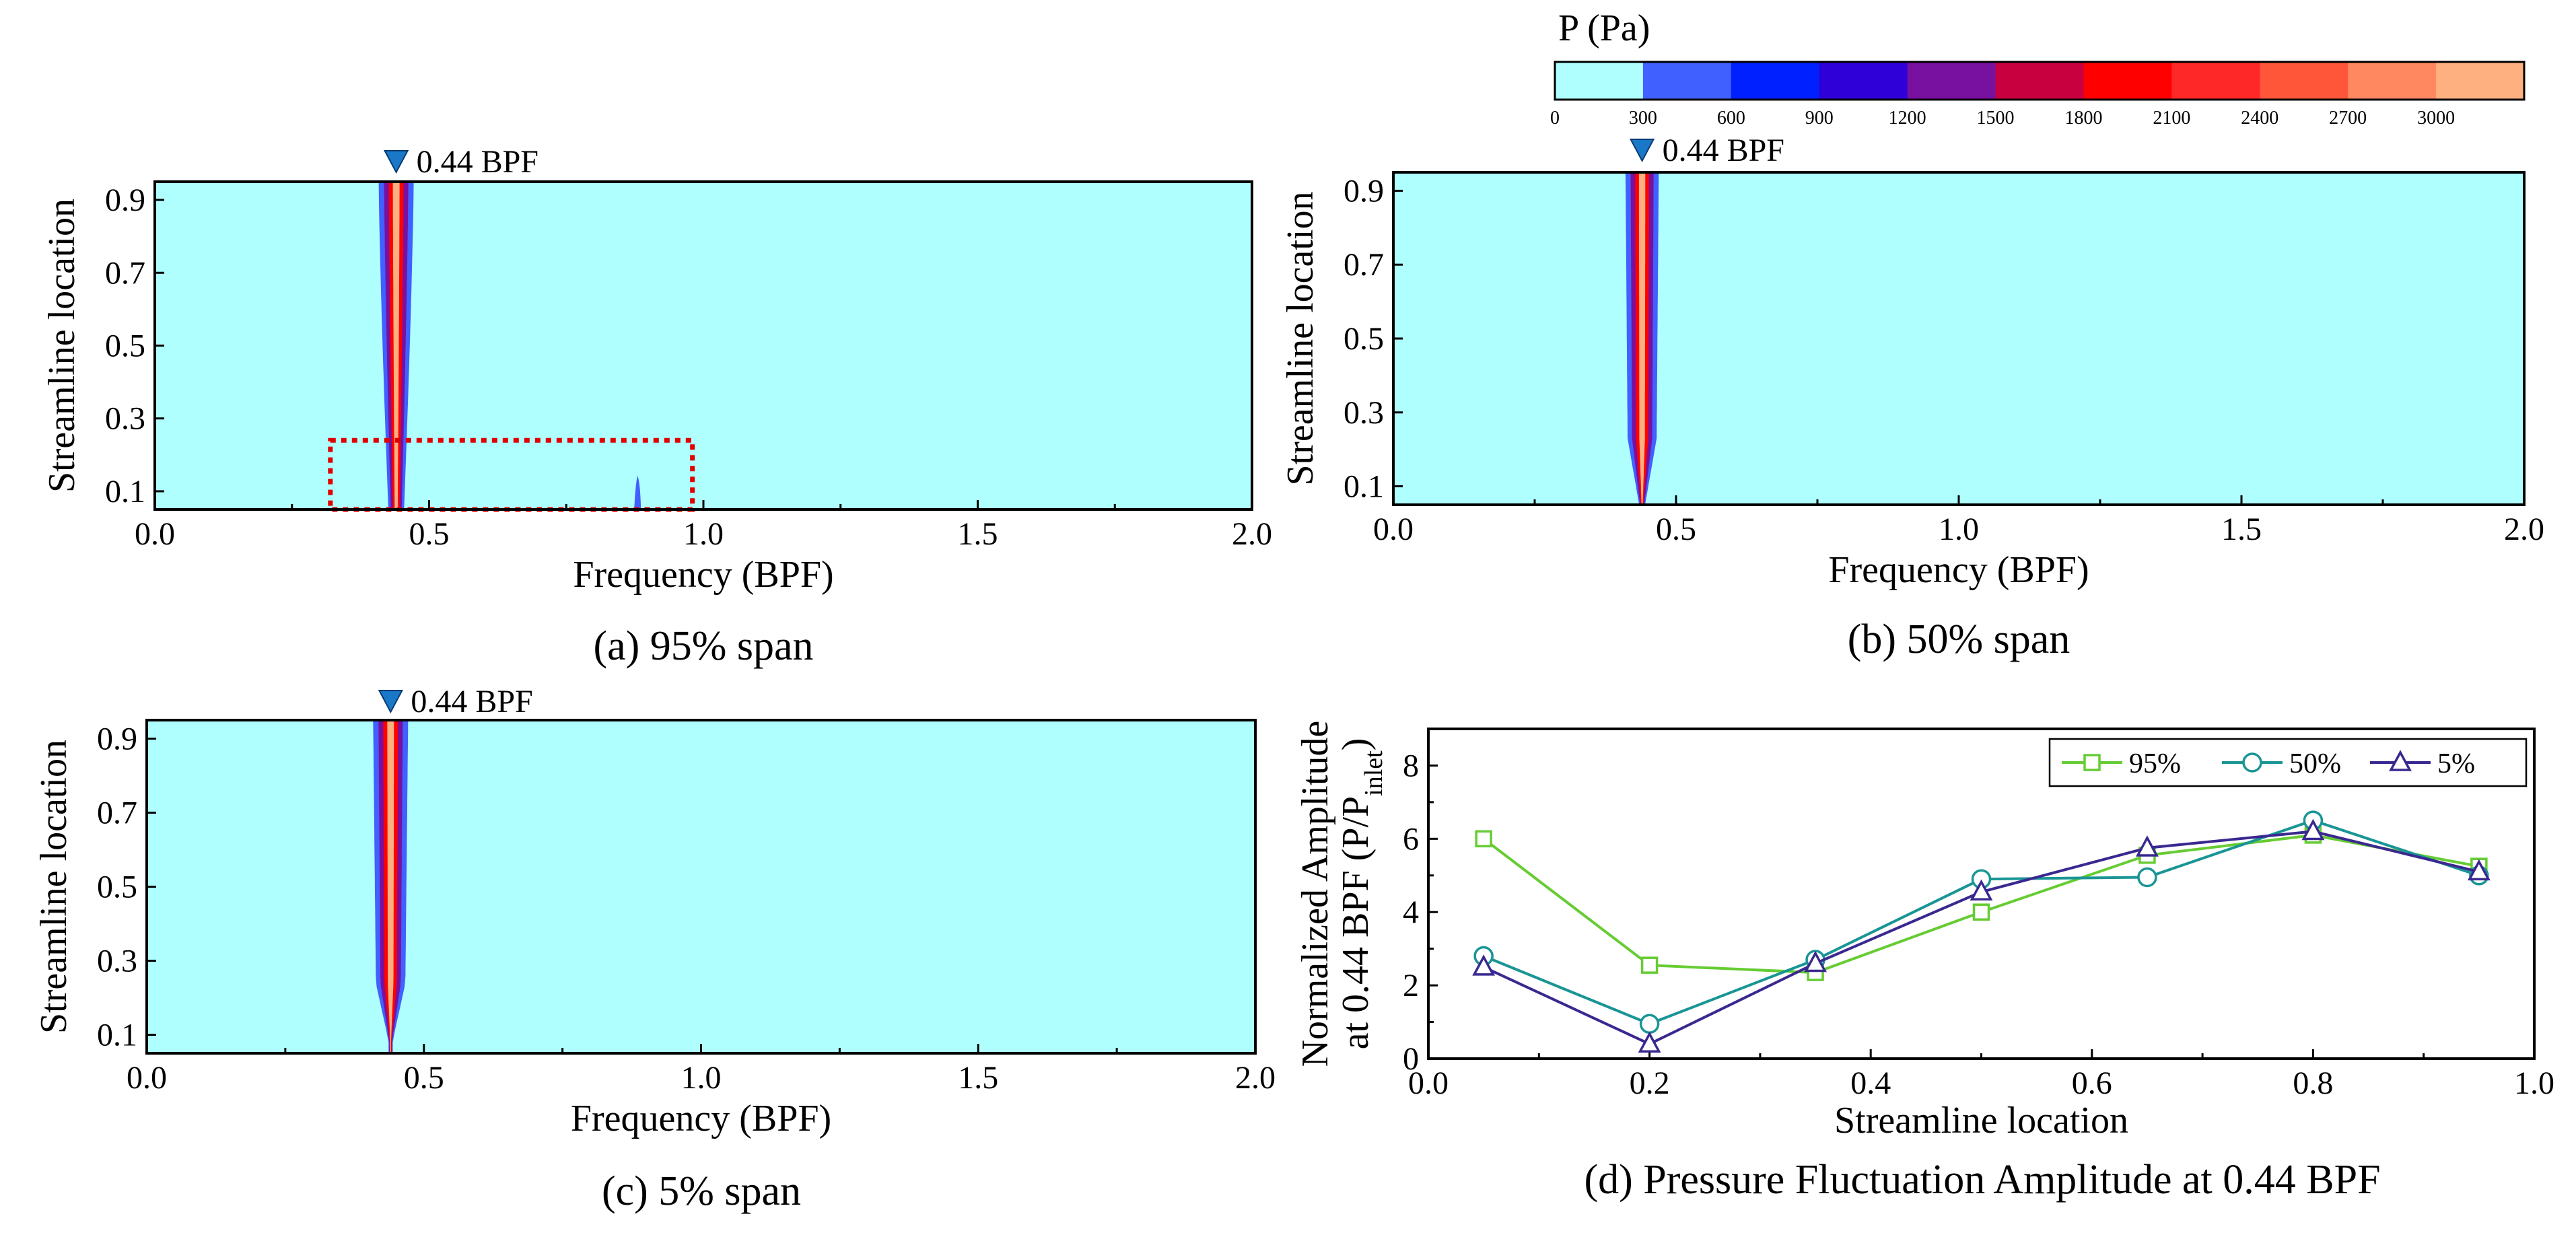  I want to click on legend-label: 50%, so click(2315, 763).